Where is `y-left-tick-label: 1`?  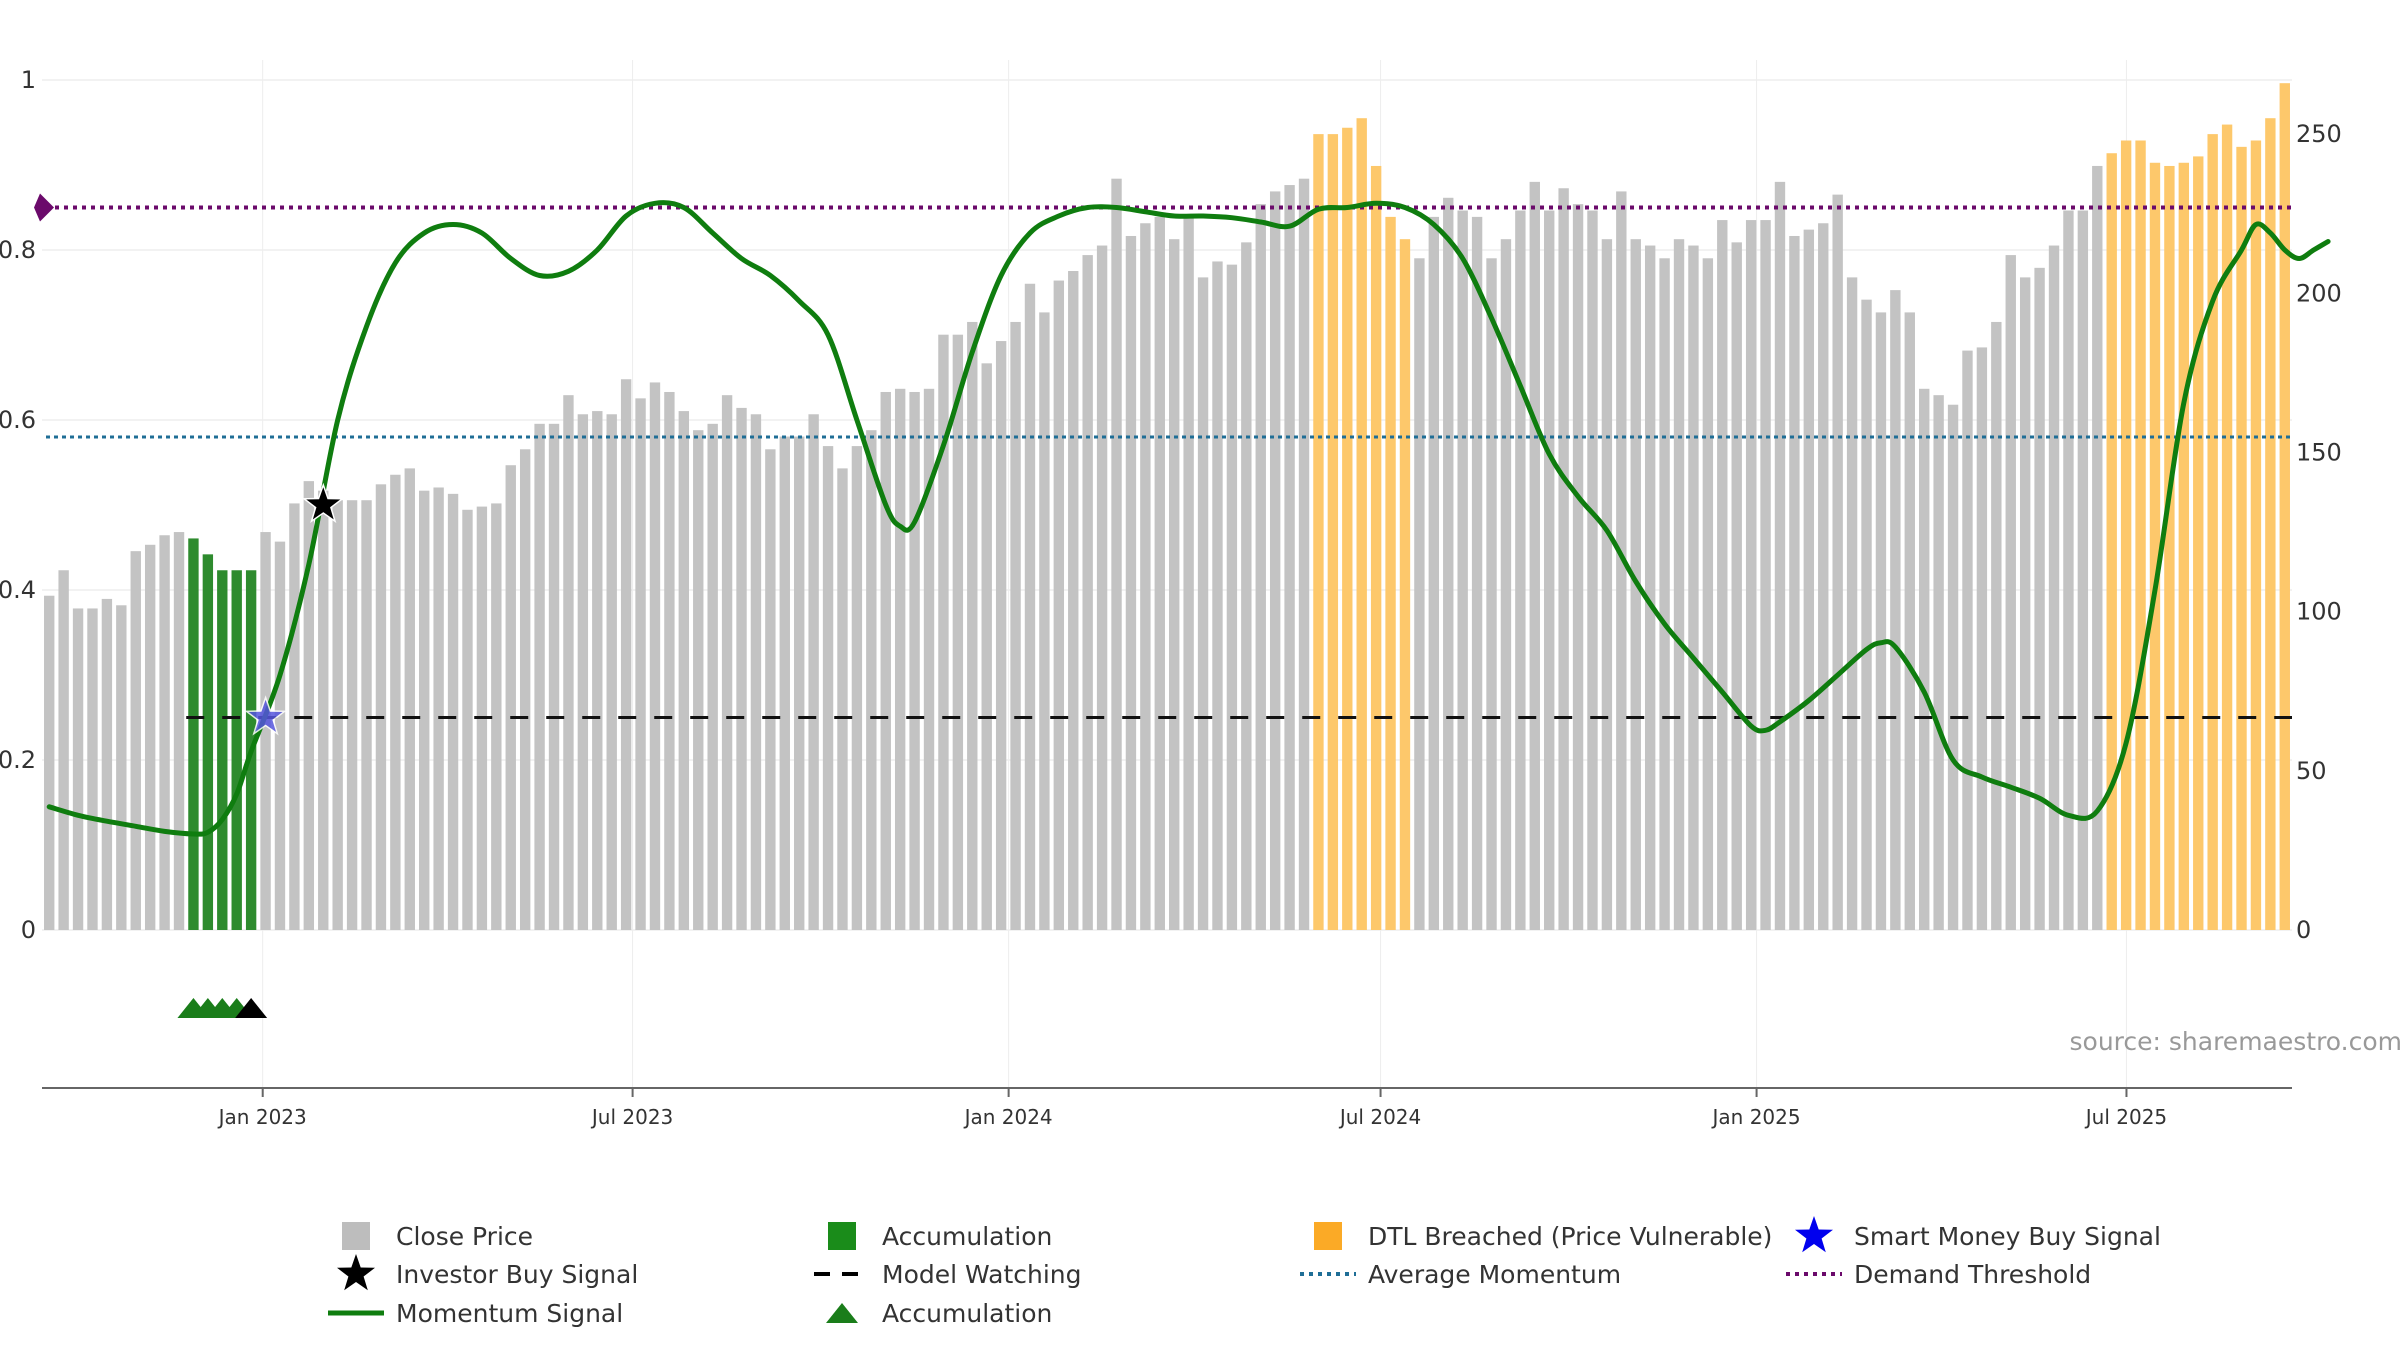 y-left-tick-label: 1 is located at coordinates (28, 80).